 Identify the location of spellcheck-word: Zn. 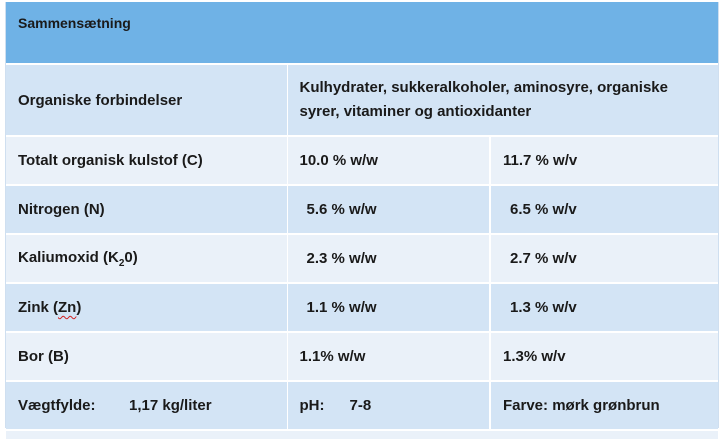
(67, 307).